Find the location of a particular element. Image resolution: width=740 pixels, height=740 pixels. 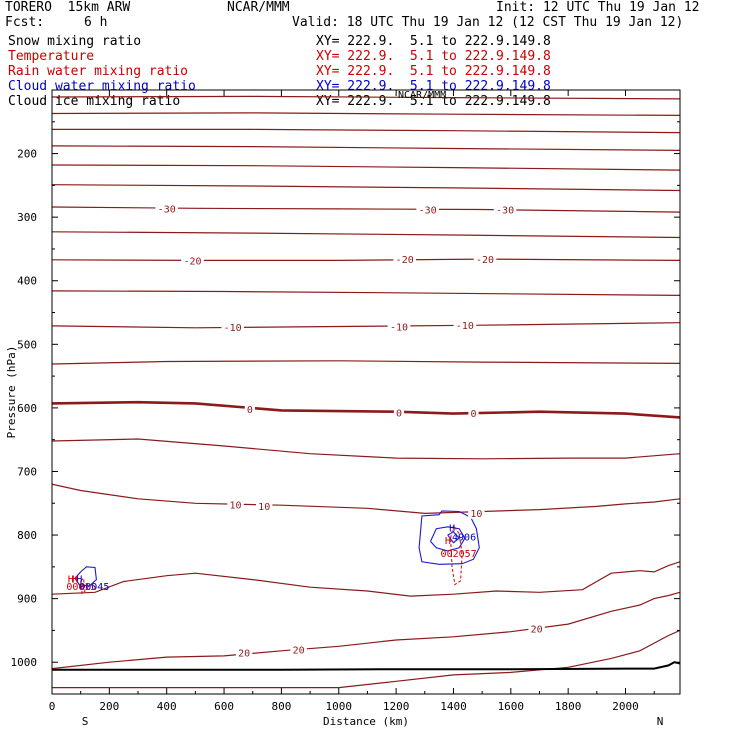

top-overlay-label: NCAR/MMM is located at coordinates (422, 95).